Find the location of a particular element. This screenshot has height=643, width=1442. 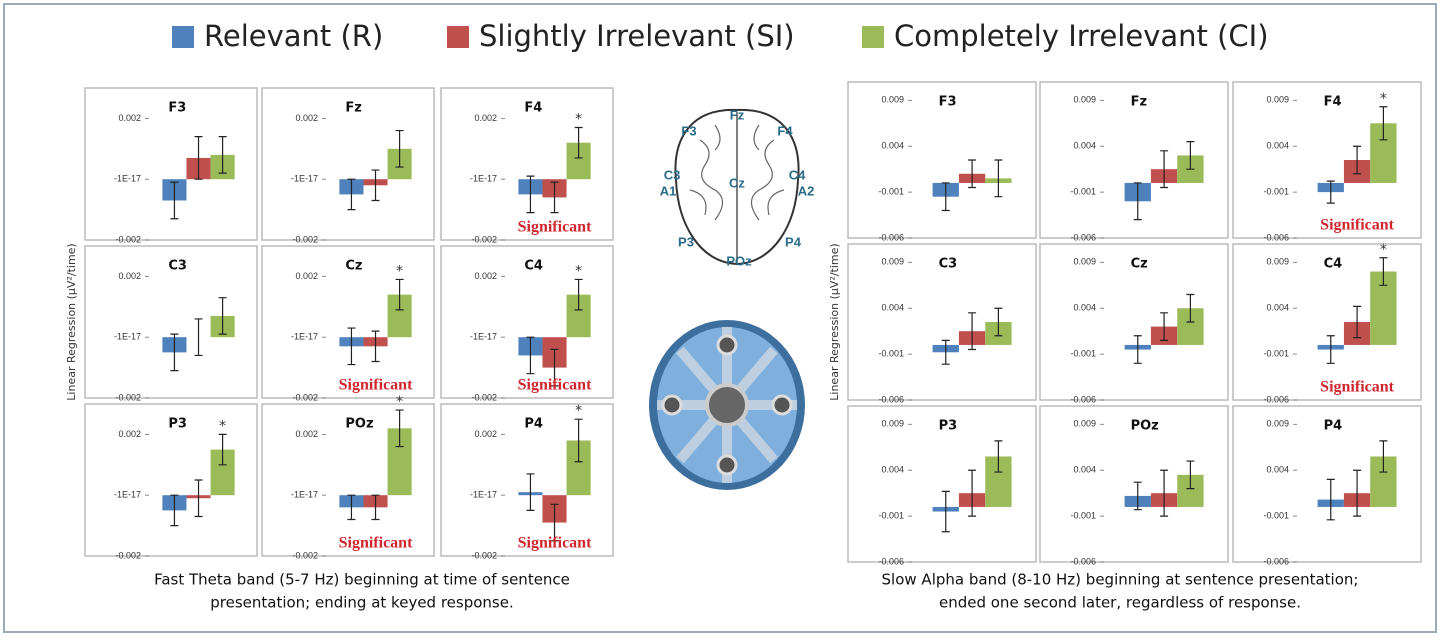

subplot: 0.009 0.004 -0.001 -0.006 F4 * Significant is located at coordinates (1327, 161).